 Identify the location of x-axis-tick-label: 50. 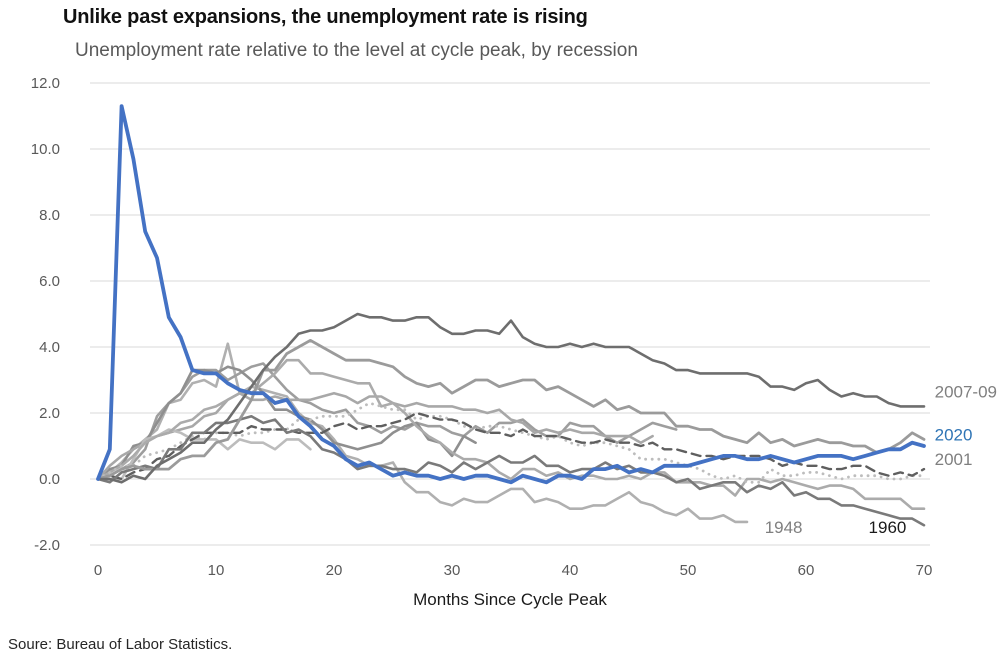
(688, 570).